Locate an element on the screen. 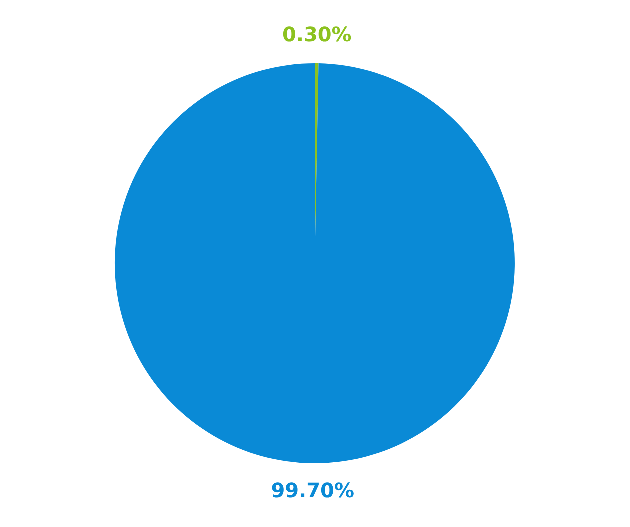  data-label: 99.70% is located at coordinates (313, 490).